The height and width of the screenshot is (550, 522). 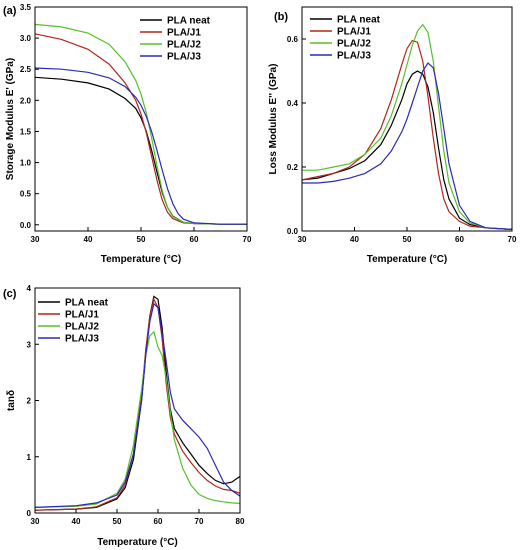 I want to click on panel-label: (a), so click(x=10, y=11).